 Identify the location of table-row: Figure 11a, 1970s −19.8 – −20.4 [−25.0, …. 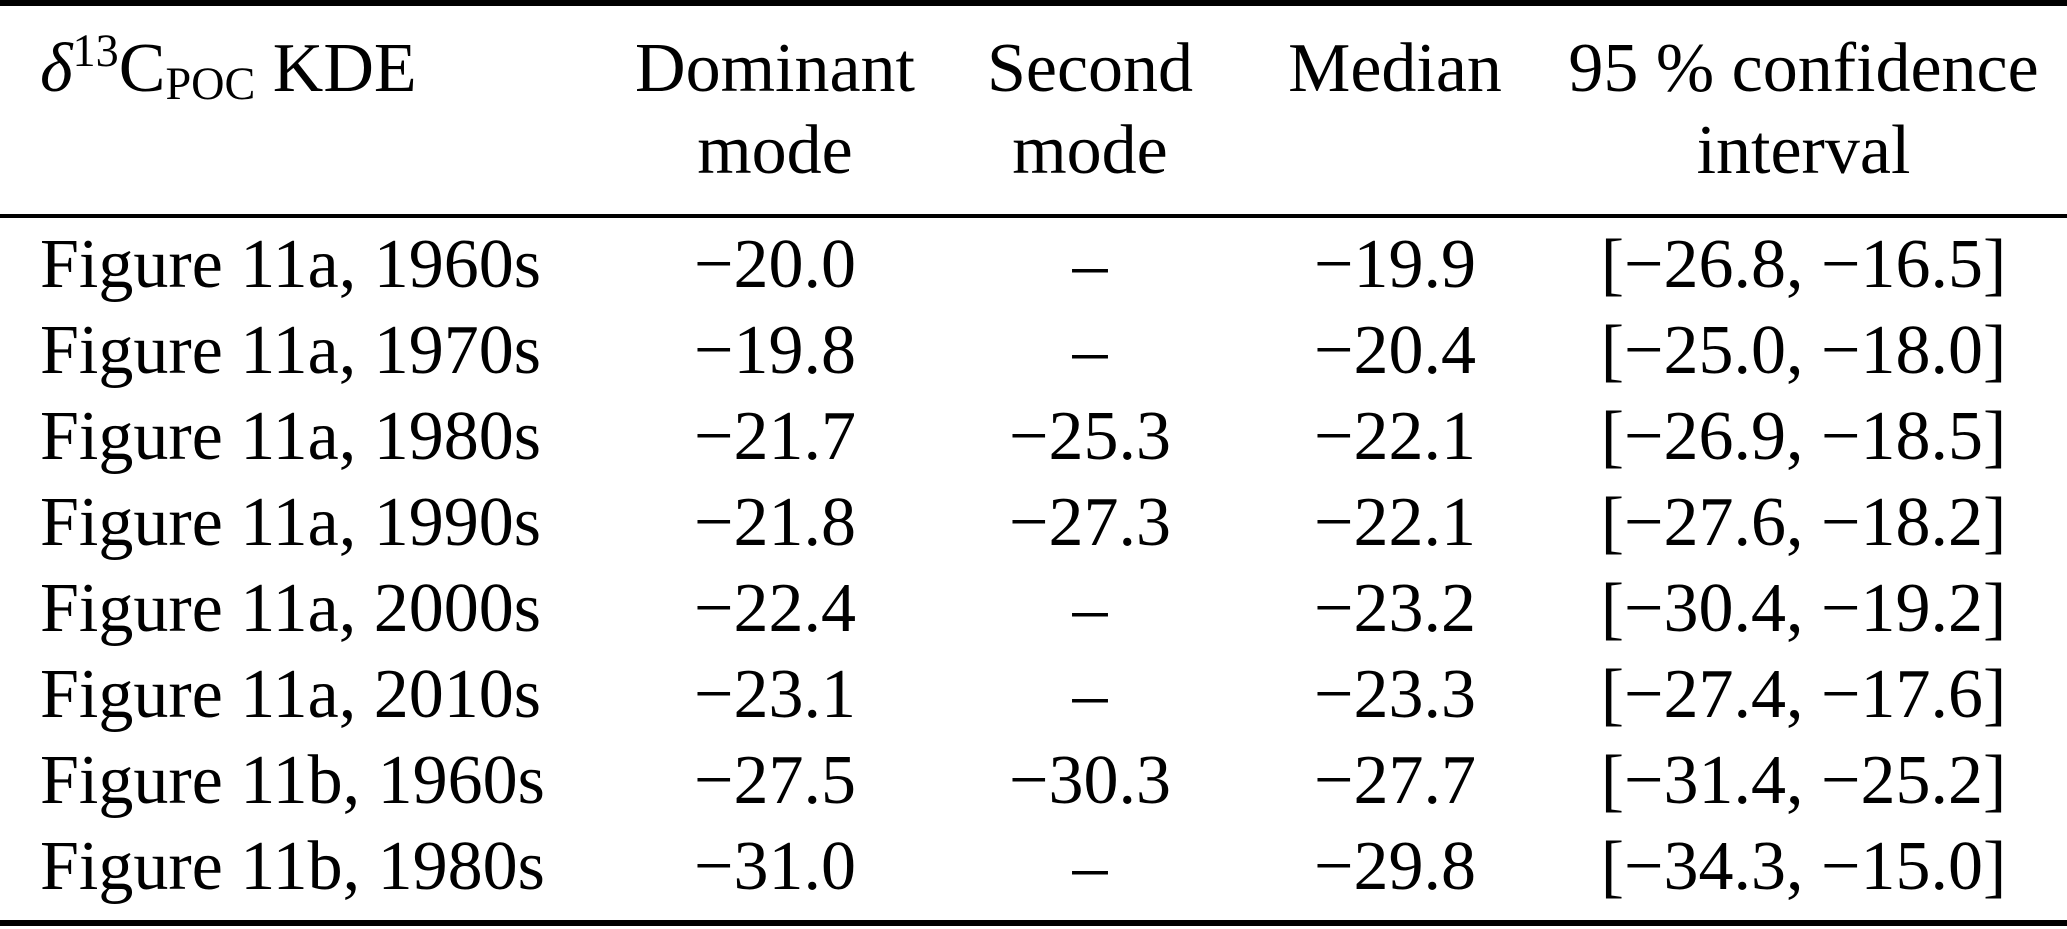
(1033, 351).